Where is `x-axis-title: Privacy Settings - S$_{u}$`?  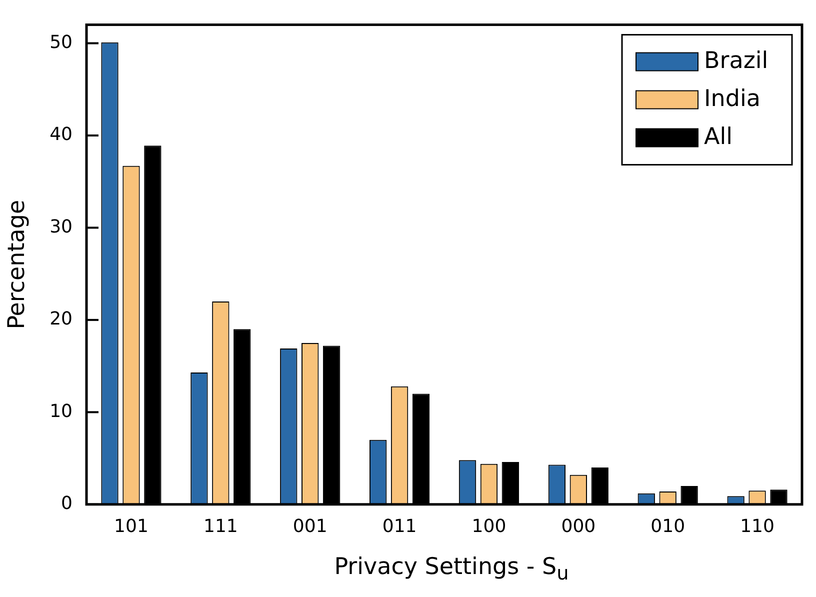
x-axis-title: Privacy Settings - S$_{u}$ is located at coordinates (451, 569).